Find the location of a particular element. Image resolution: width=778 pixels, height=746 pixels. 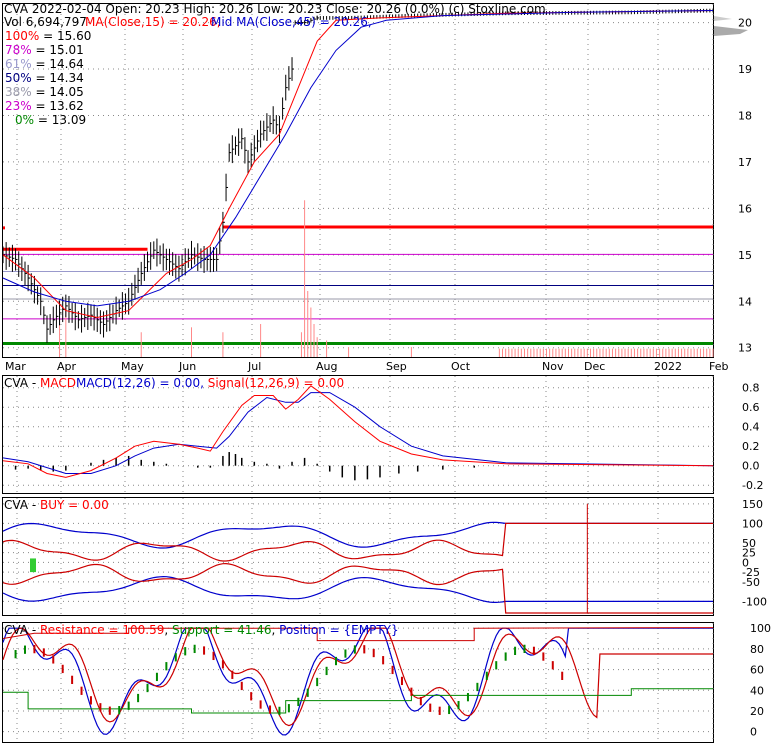

buy-signal-marker is located at coordinates (33, 565).